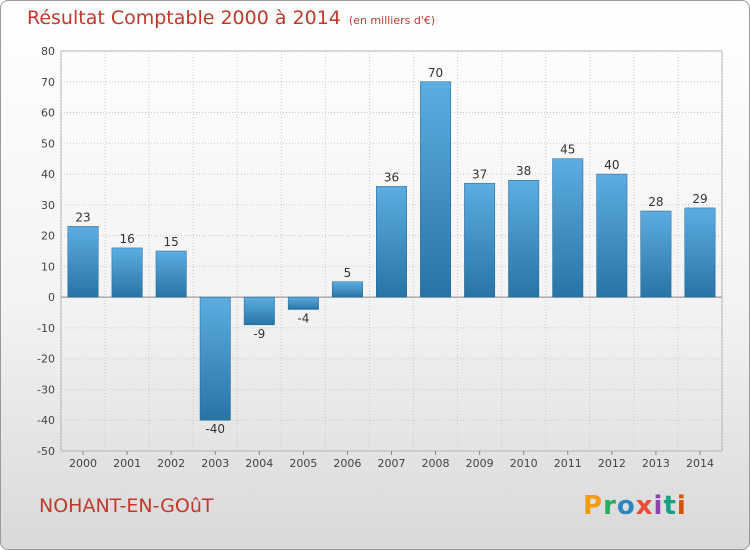  Describe the element at coordinates (435, 73) in the screenshot. I see `bar-value-label: 70` at that location.